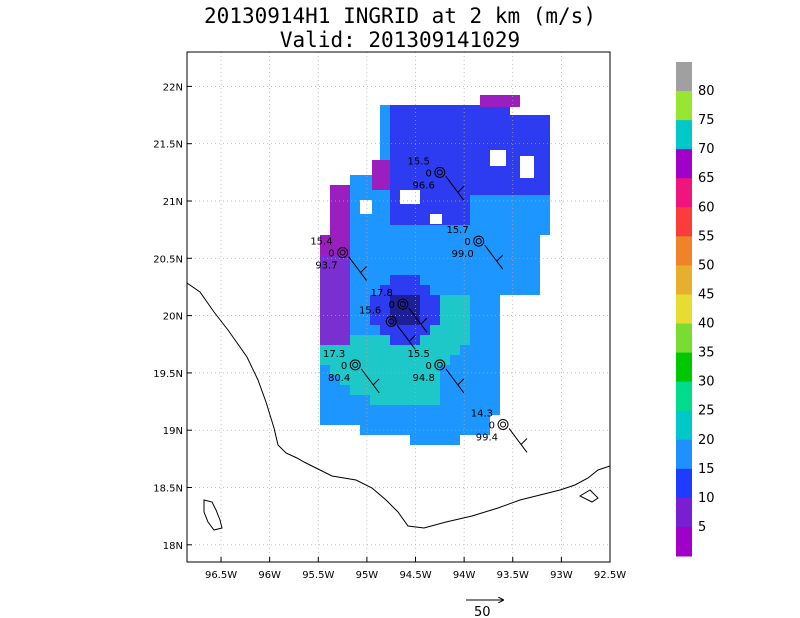  Describe the element at coordinates (321, 242) in the screenshot. I see `station-speed: 15.4` at that location.